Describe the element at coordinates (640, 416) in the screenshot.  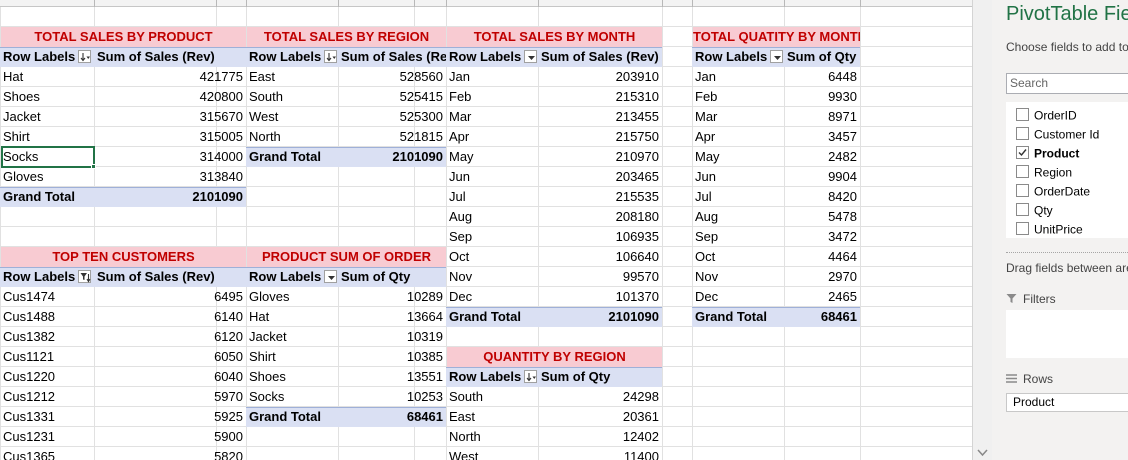
I see `pivot-row-value: 20361` at that location.